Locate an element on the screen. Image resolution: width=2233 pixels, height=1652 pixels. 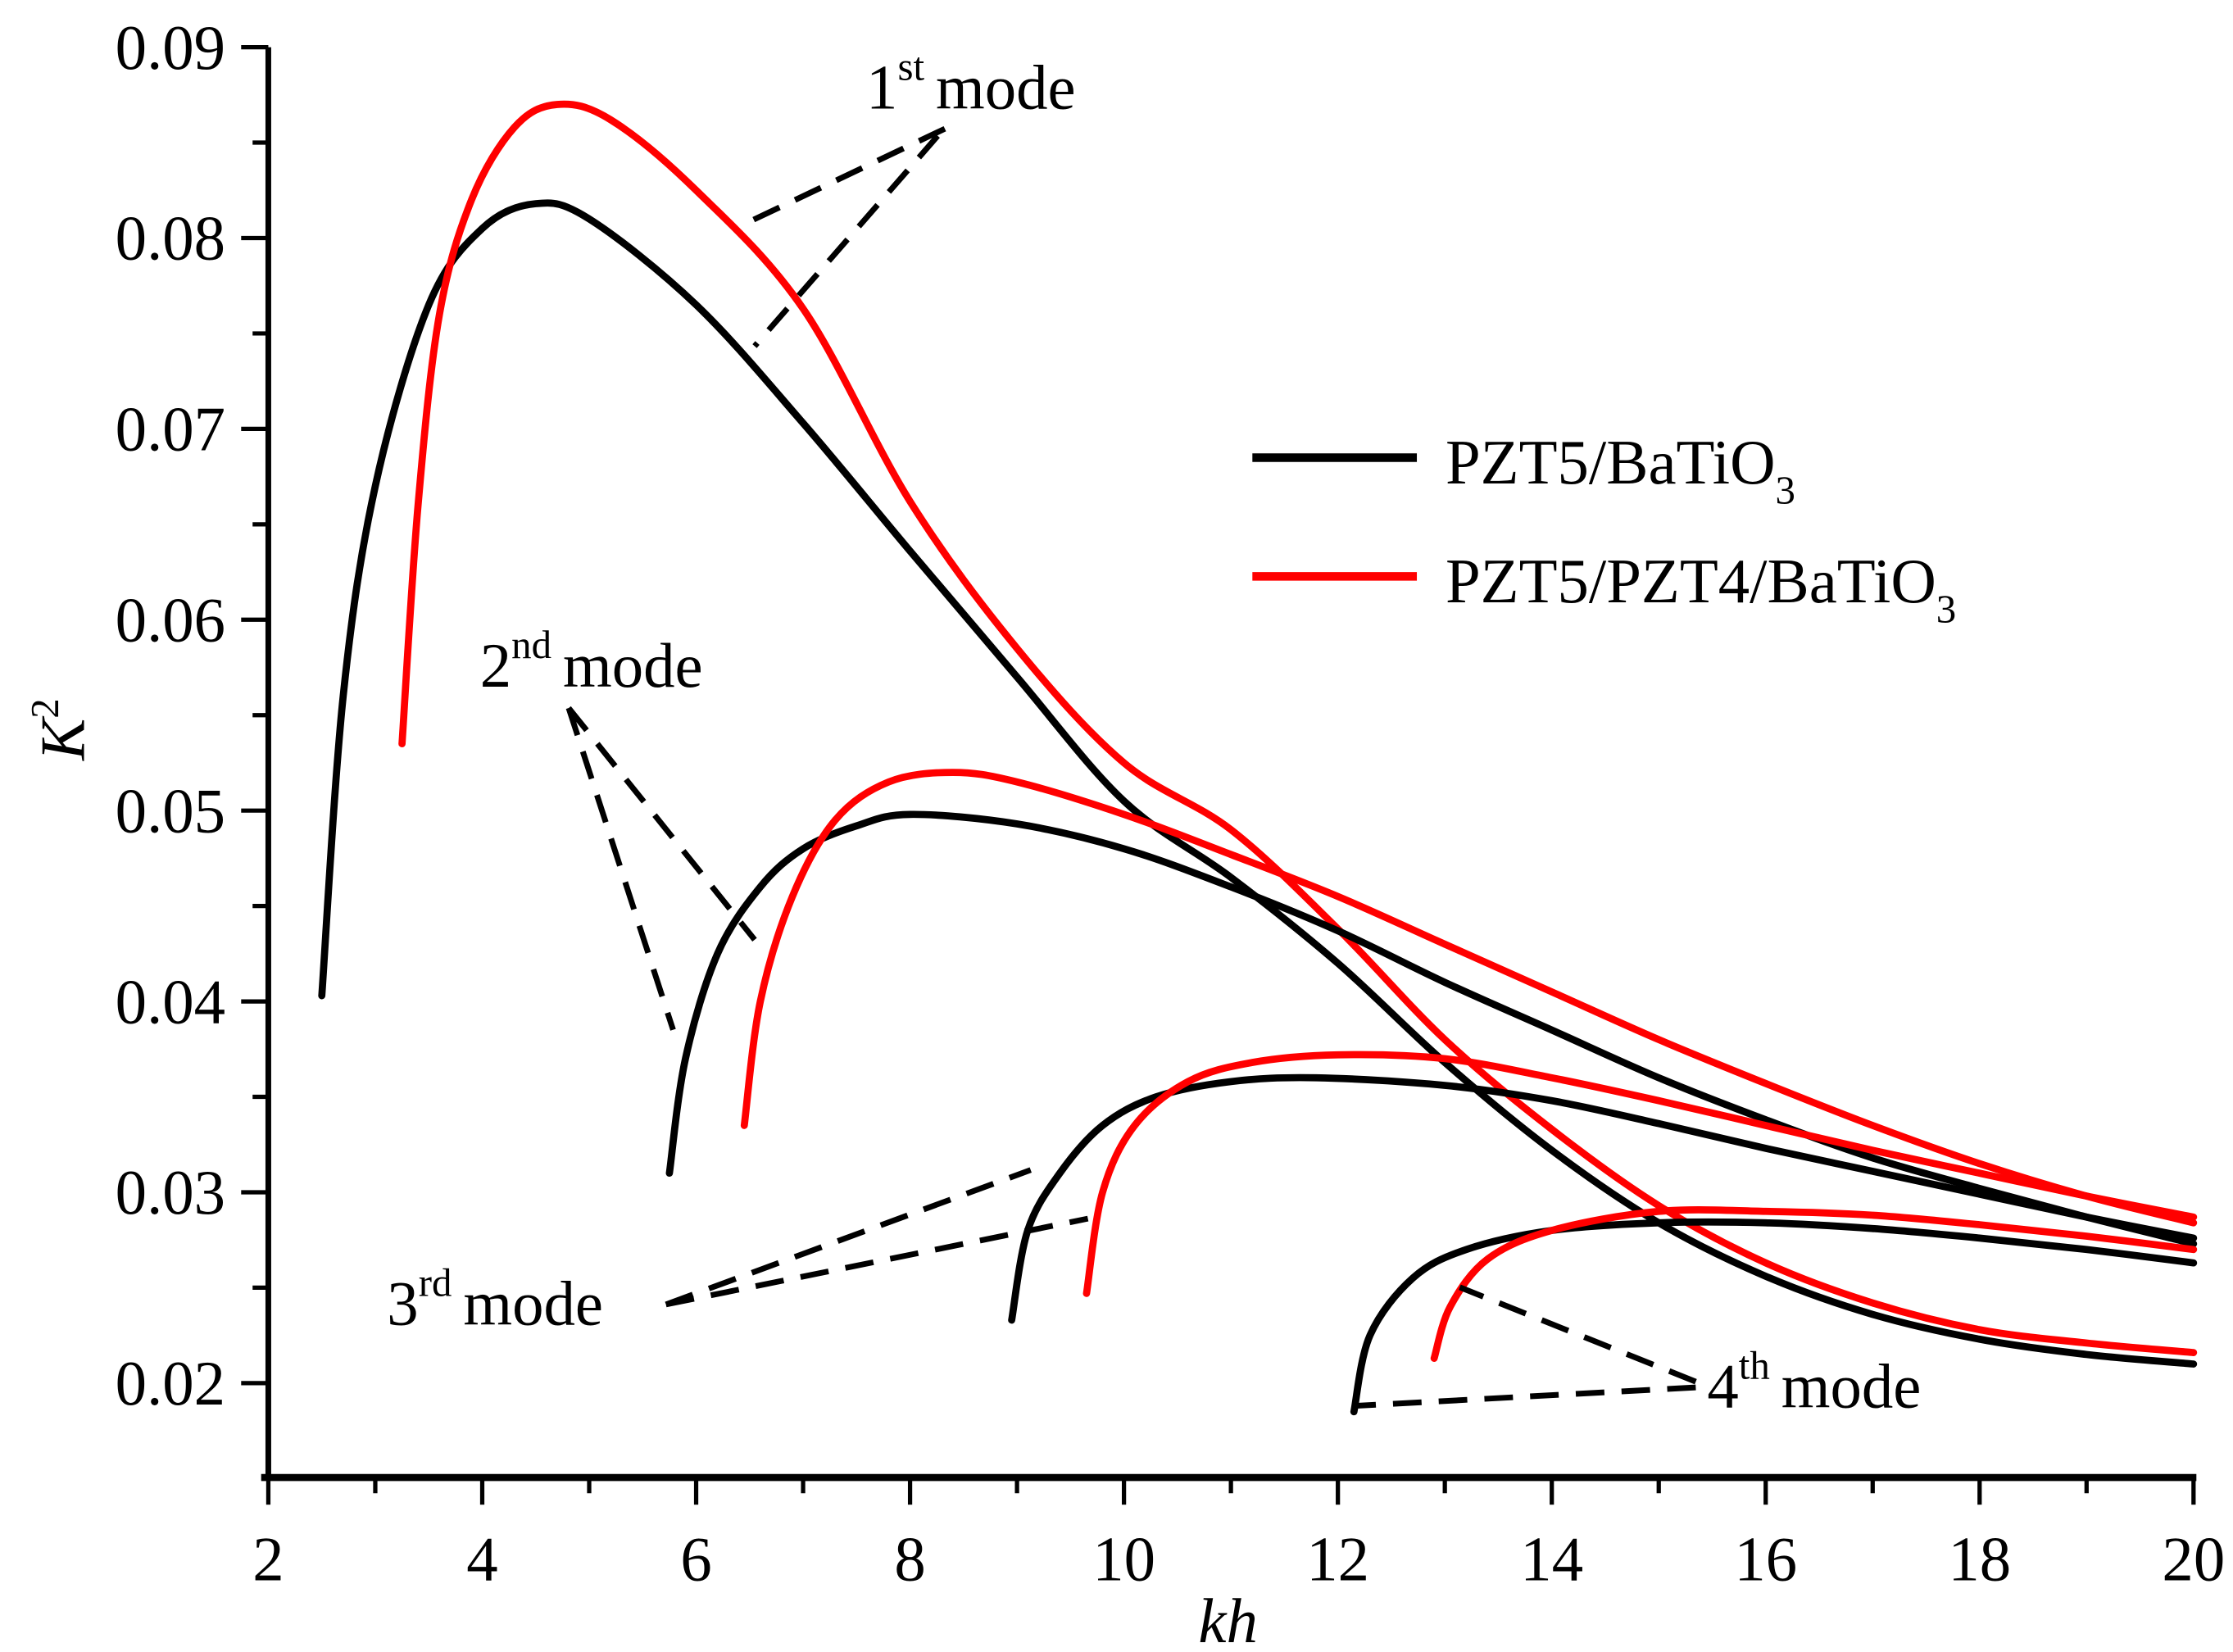
x-tick-label: 12 is located at coordinates (1337, 1560).